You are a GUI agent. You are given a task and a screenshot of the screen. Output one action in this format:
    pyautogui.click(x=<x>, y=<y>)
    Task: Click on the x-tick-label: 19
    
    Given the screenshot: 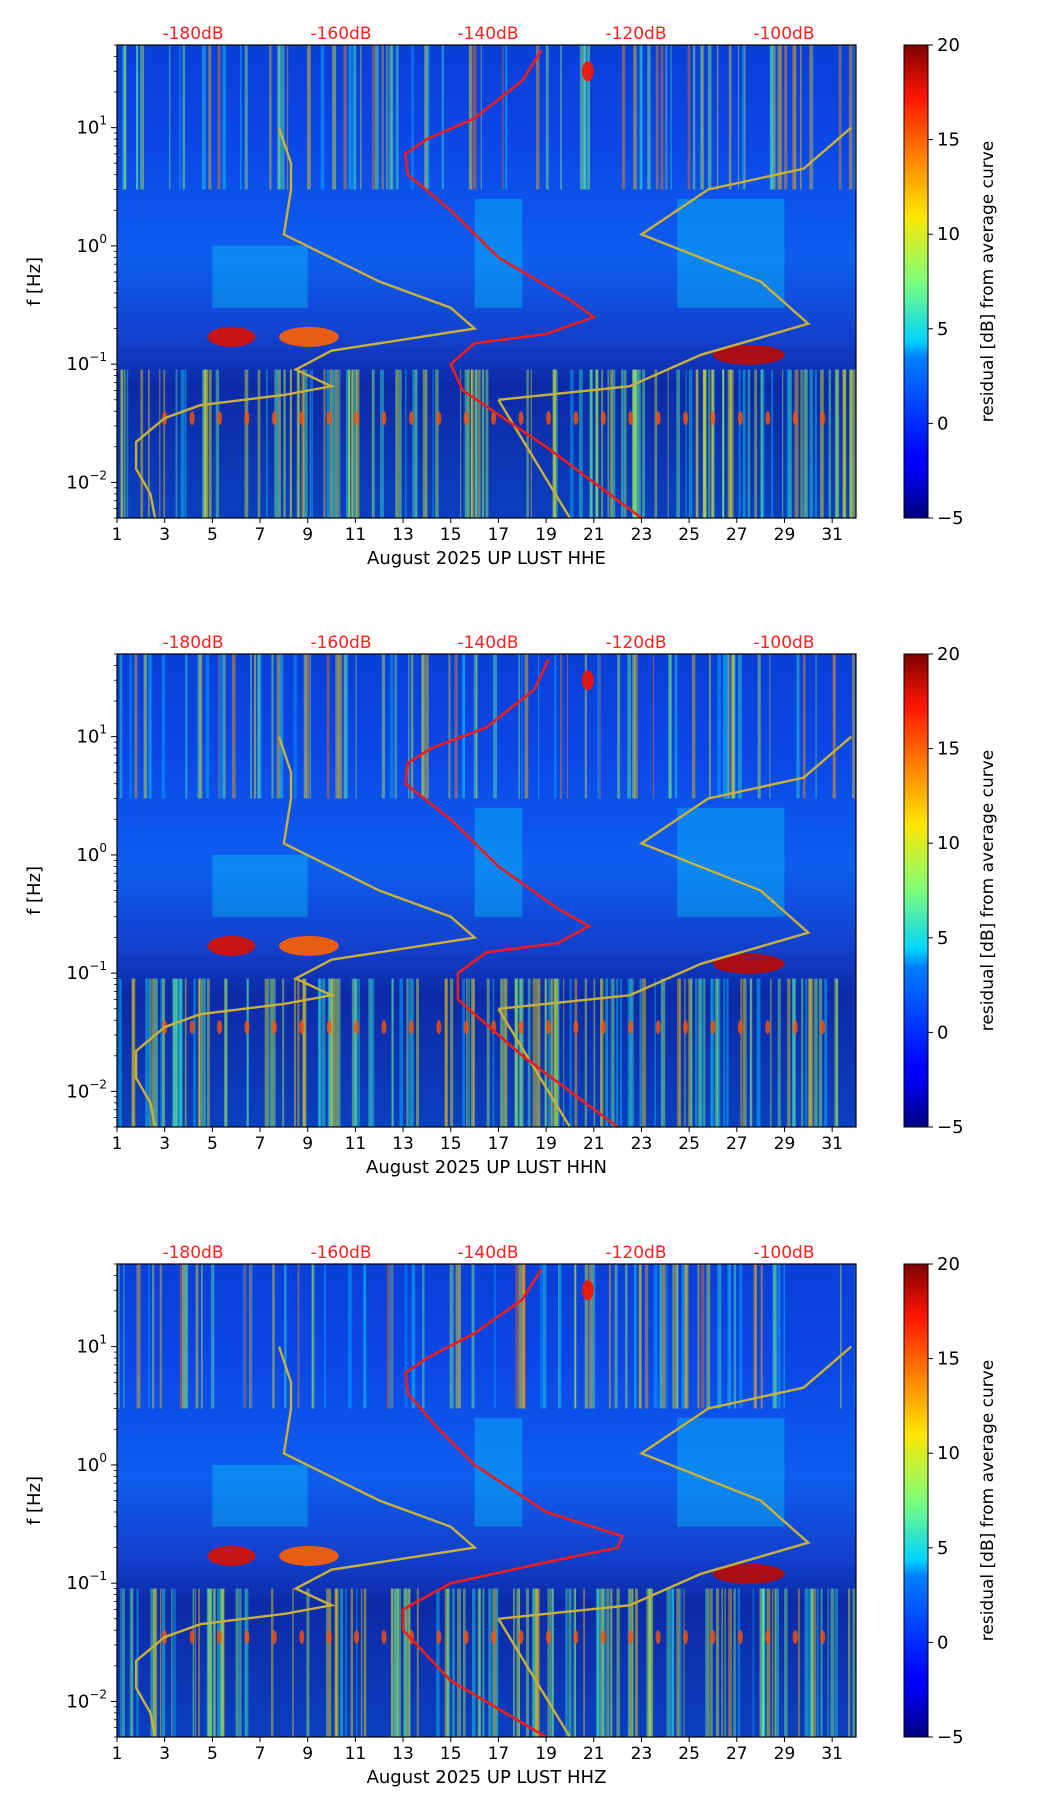 What is the action you would take?
    pyautogui.click(x=546, y=1754)
    